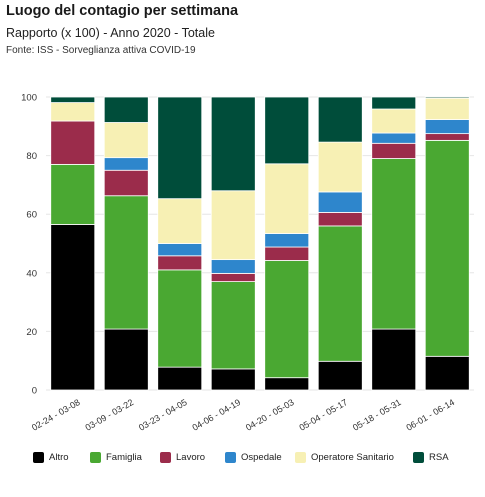 This screenshot has width=485, height=497. Describe the element at coordinates (270, 415) in the screenshot. I see `x-tick-label: 04-20 - 05-03` at that location.